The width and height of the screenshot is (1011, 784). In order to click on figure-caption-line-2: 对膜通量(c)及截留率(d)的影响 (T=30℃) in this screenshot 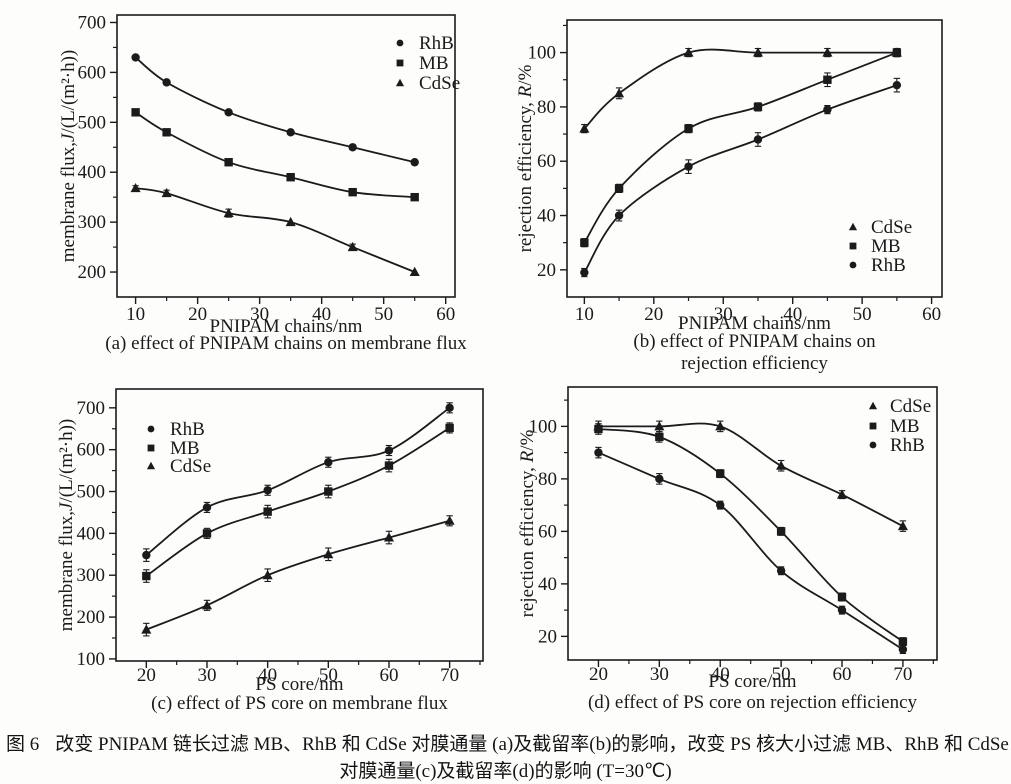, I will do `click(505, 771)`.